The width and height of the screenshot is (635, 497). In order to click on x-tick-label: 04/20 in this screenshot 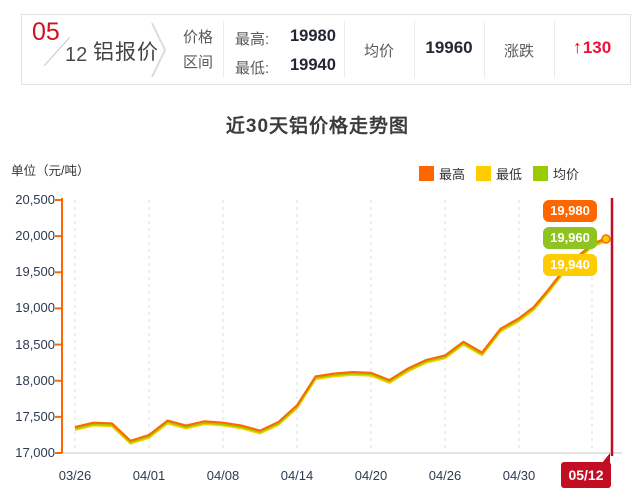, I will do `click(371, 475)`.